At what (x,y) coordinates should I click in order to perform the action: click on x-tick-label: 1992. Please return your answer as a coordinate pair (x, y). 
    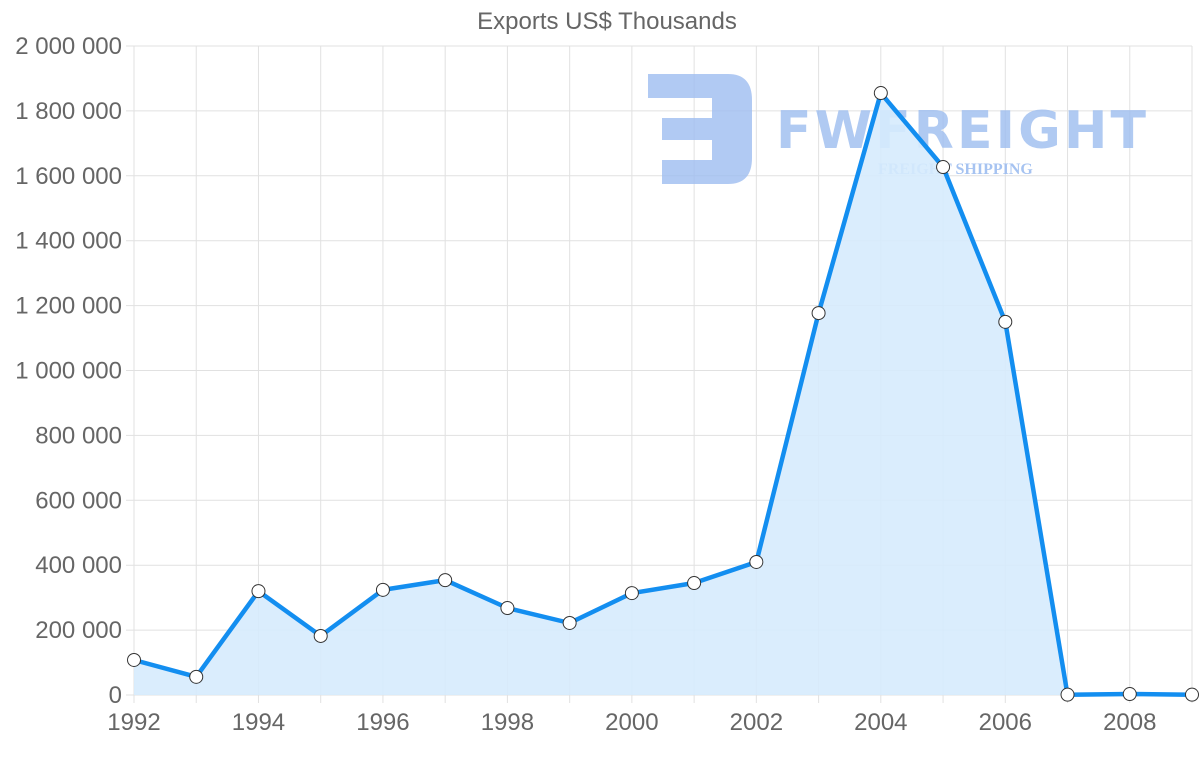
    Looking at the image, I should click on (133, 722).